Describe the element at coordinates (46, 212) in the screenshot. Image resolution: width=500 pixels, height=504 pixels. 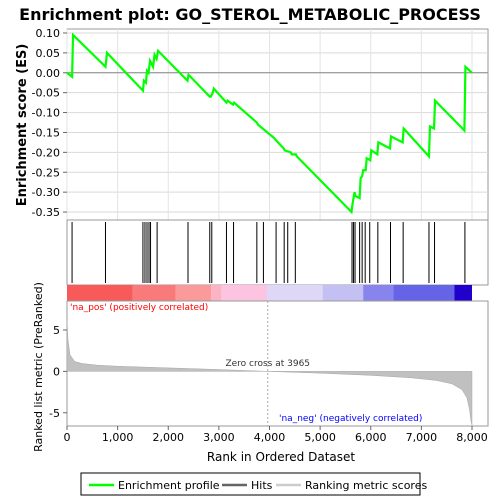
I see `top-y-tick-label: -0.35` at that location.